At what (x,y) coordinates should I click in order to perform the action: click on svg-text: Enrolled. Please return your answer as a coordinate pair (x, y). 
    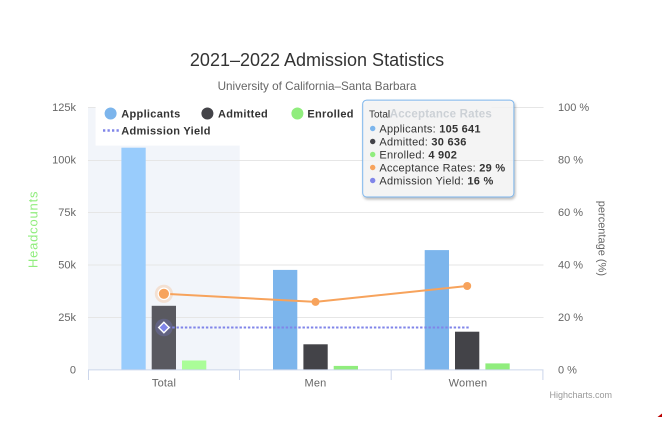
    Looking at the image, I should click on (330, 115).